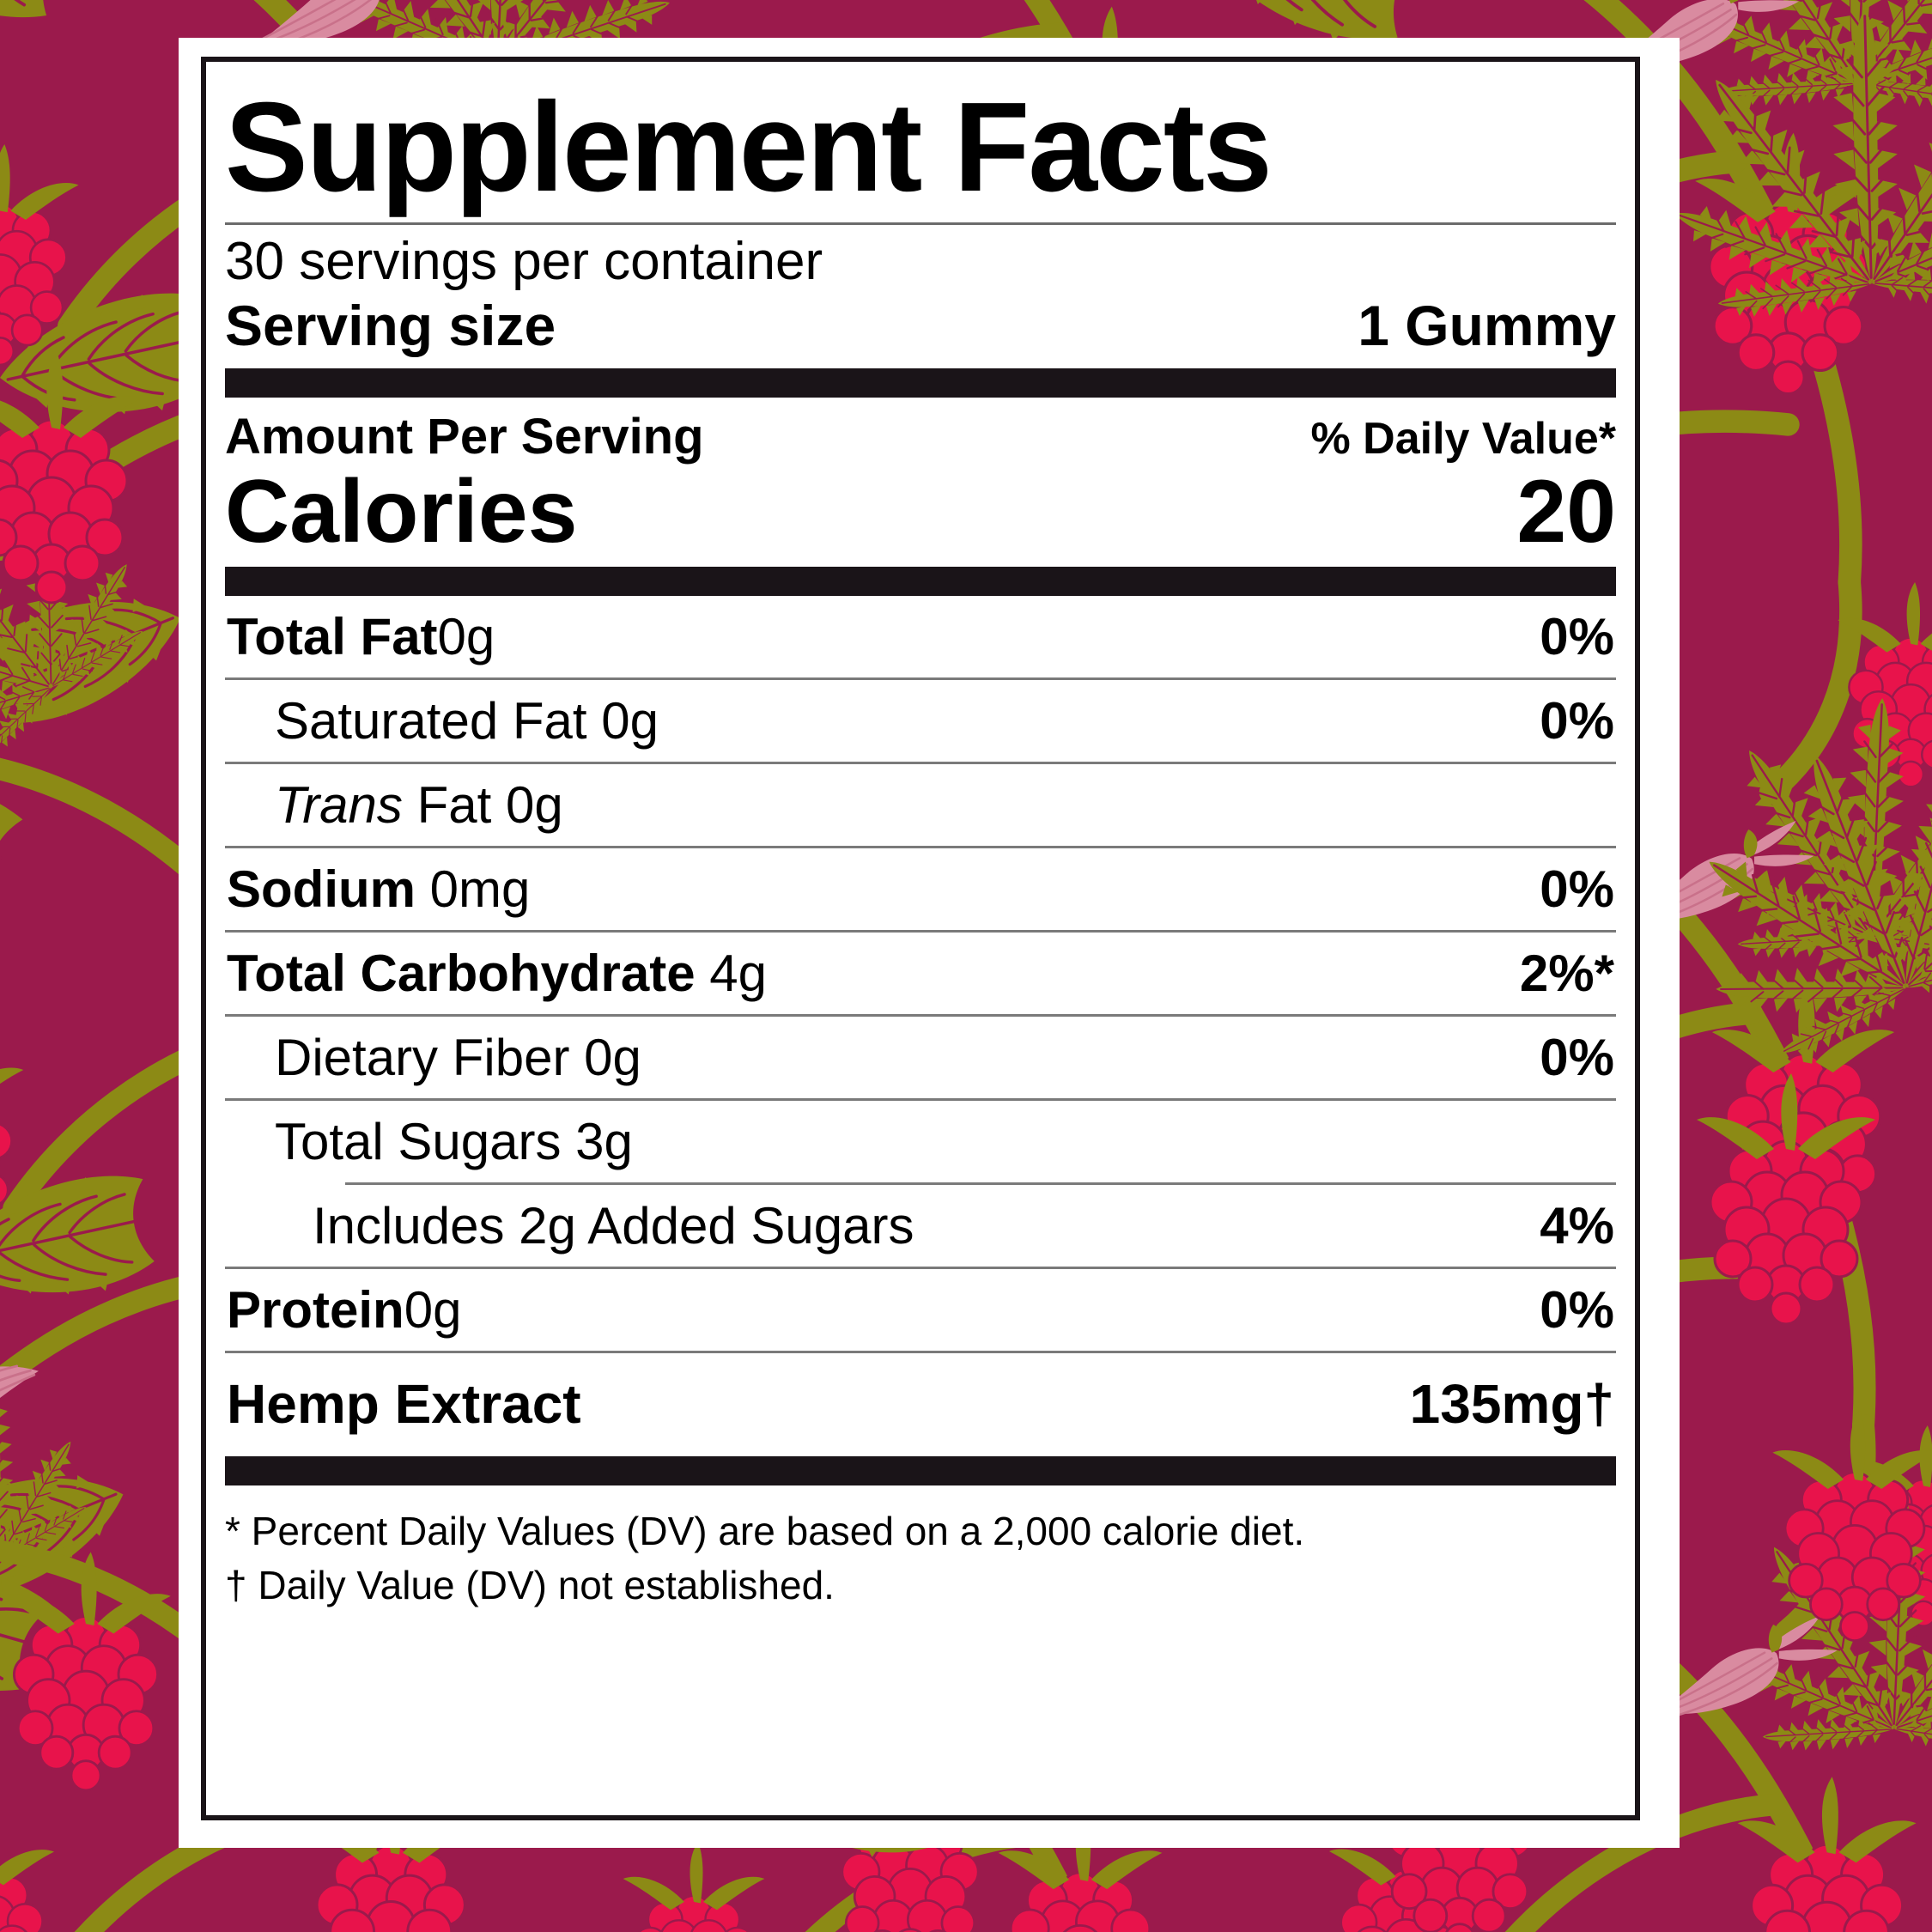 The height and width of the screenshot is (1932, 1932). Describe the element at coordinates (731, 973) in the screenshot. I see `carb-amount: 4g` at that location.